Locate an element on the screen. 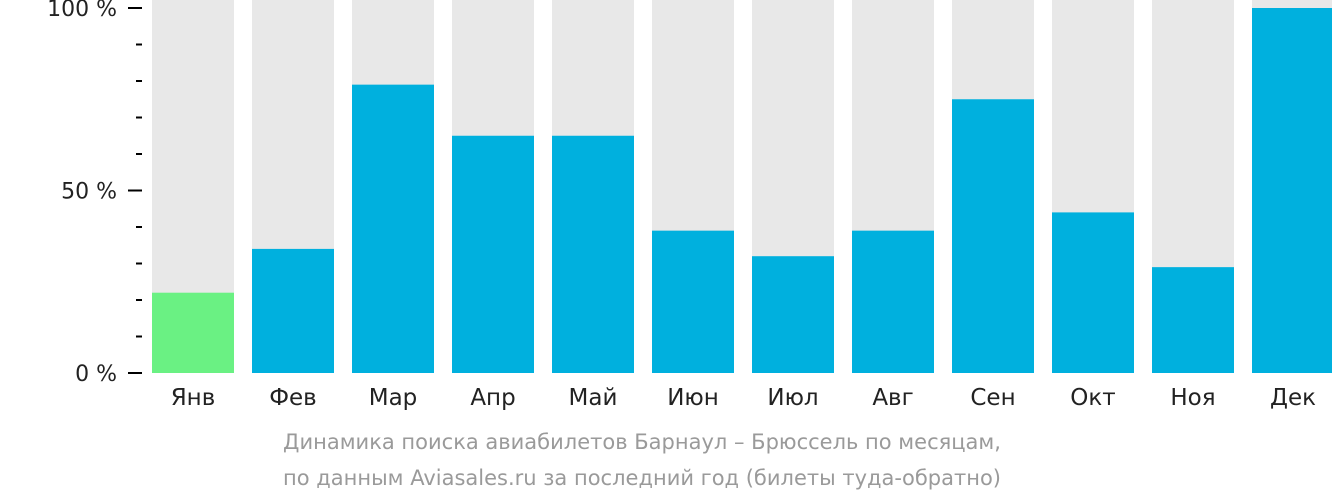  x-tick-label: Май is located at coordinates (593, 398).